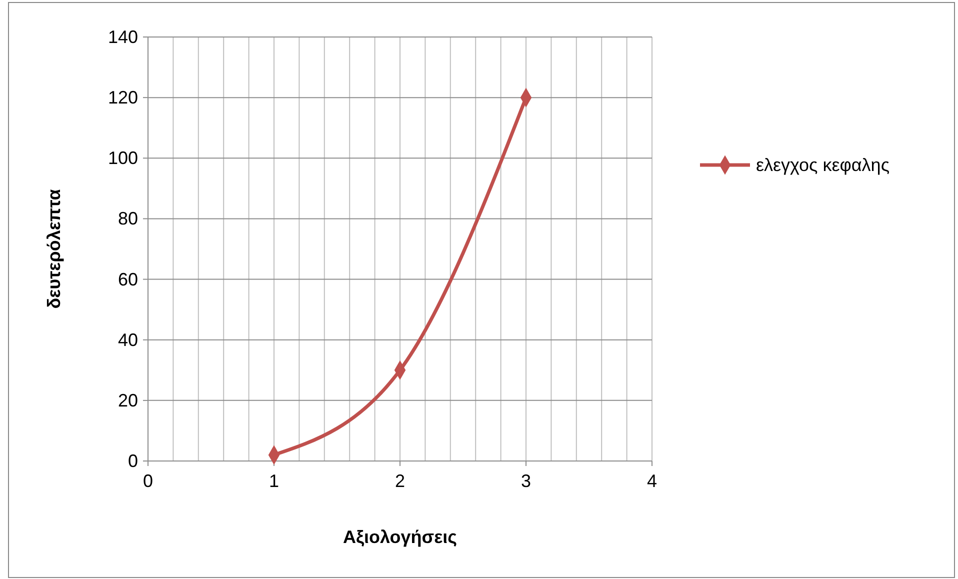 The width and height of the screenshot is (958, 579). Describe the element at coordinates (123, 37) in the screenshot. I see `y-tick-label: 140` at that location.